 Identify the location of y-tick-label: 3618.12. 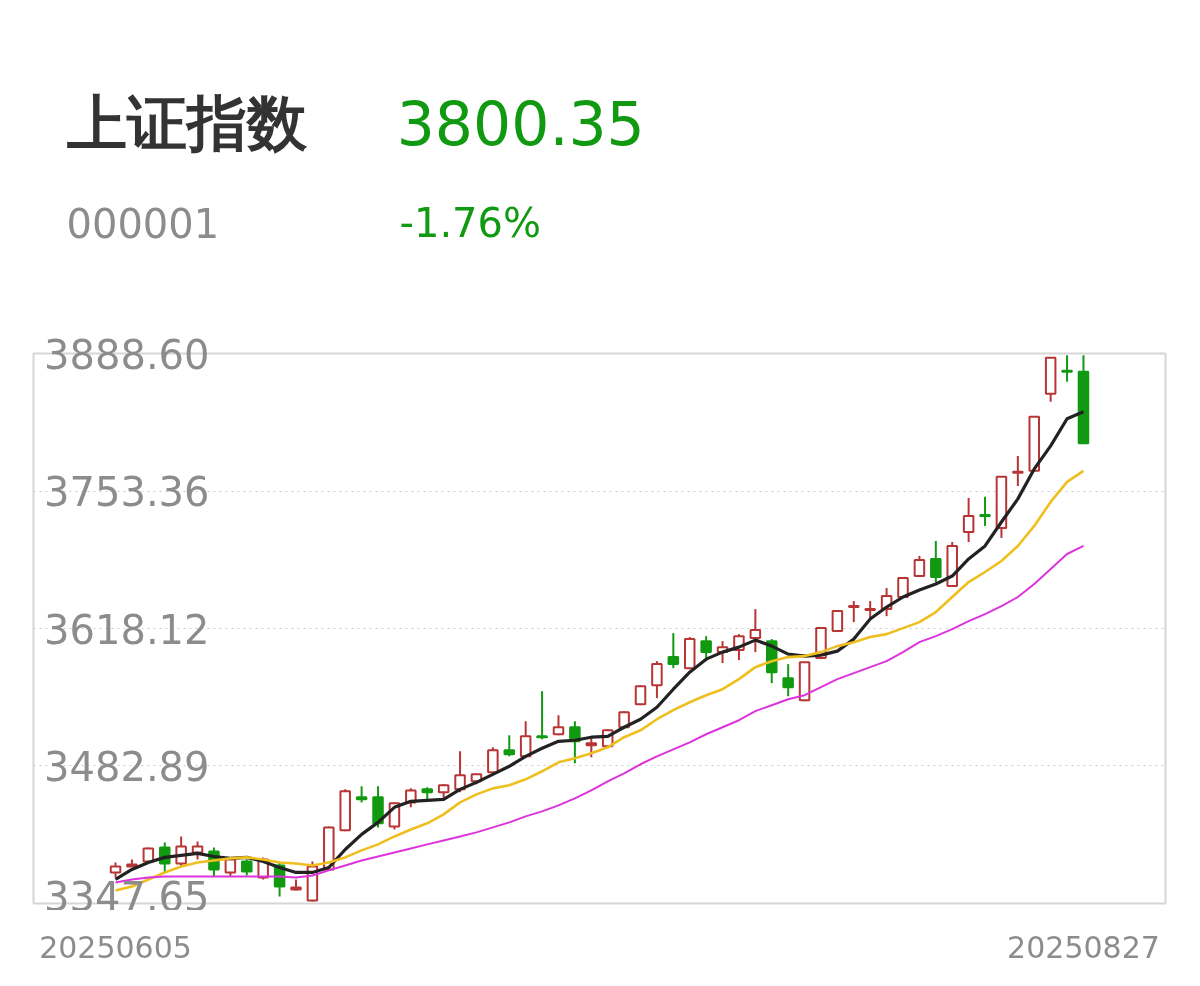
(127, 629).